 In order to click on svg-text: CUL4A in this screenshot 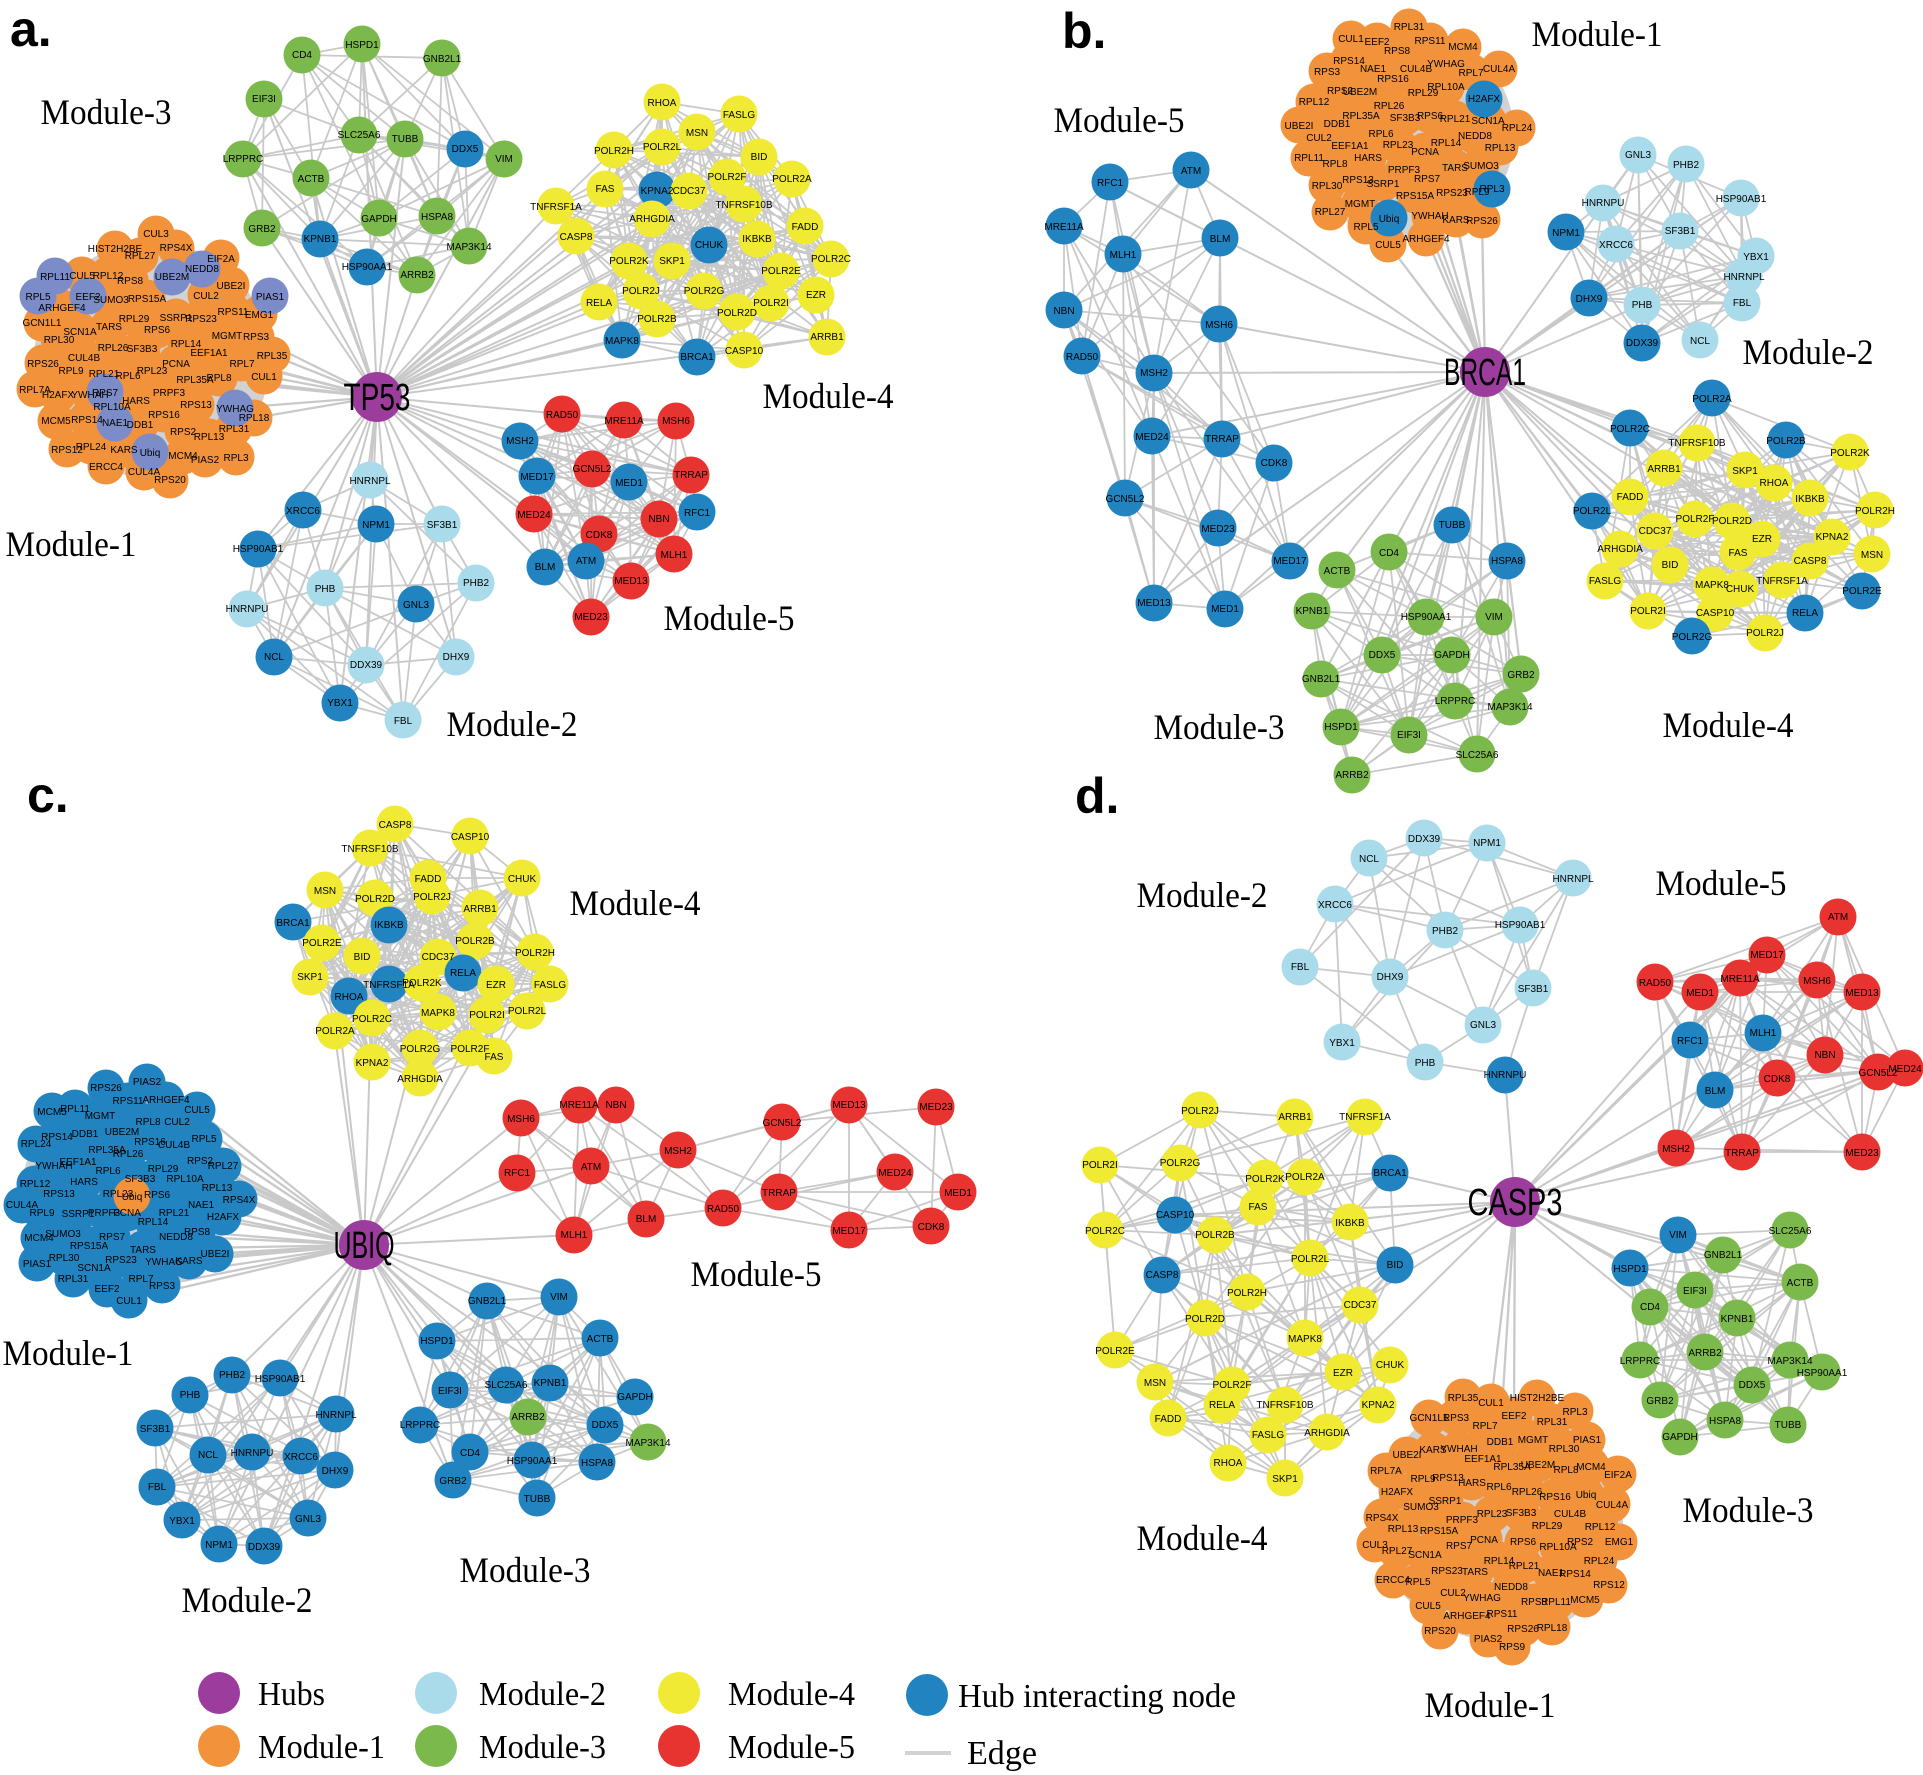, I will do `click(22, 1205)`.